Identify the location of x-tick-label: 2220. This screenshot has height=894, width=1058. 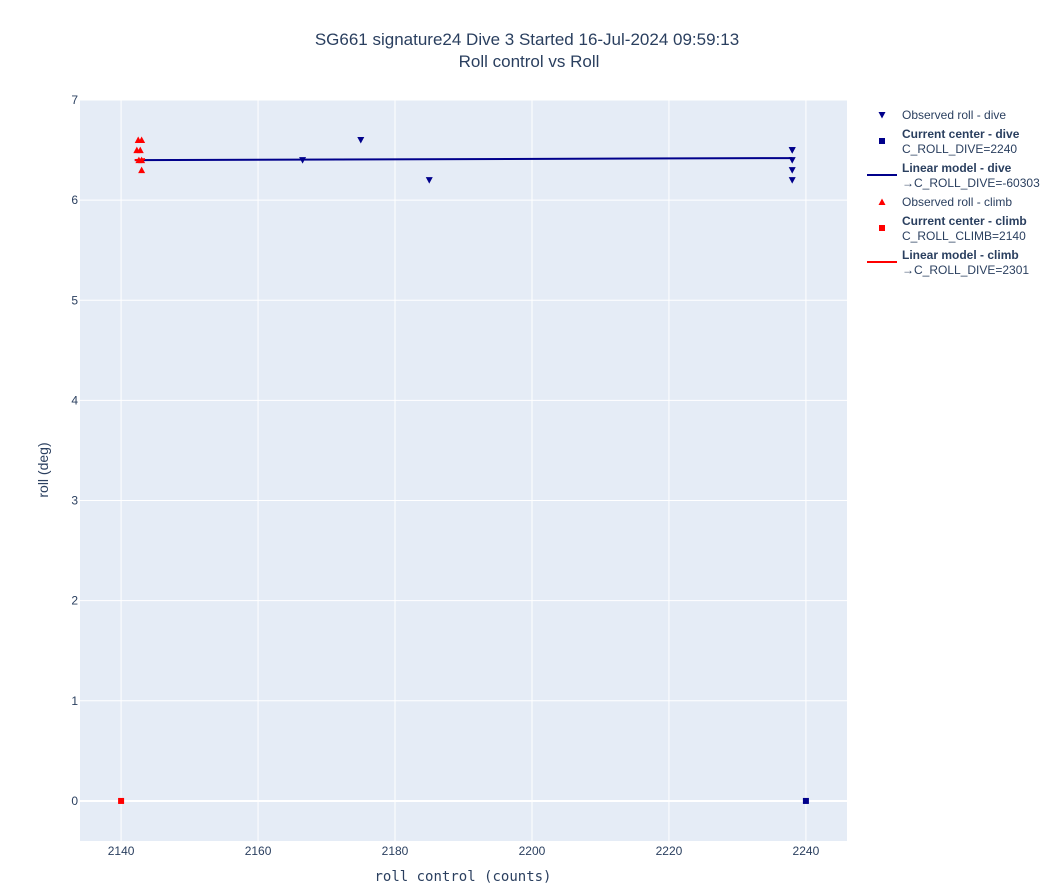
(669, 851).